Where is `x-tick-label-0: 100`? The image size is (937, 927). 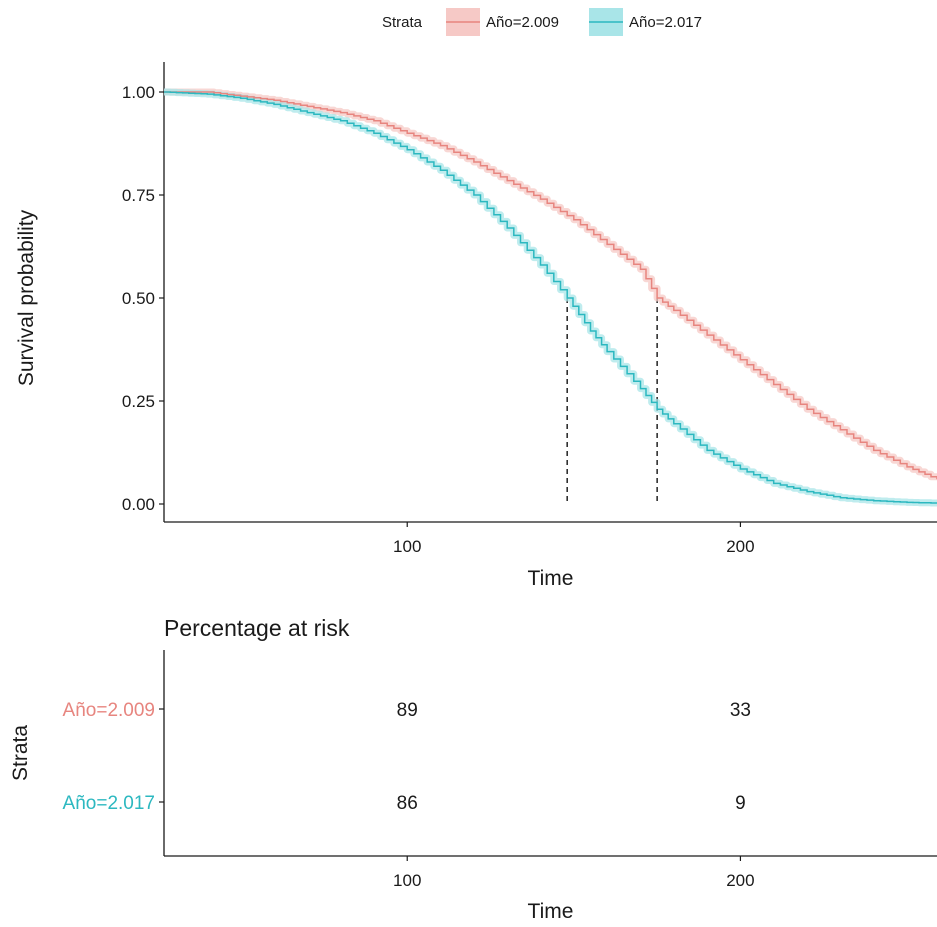
x-tick-label-0: 100 is located at coordinates (407, 546).